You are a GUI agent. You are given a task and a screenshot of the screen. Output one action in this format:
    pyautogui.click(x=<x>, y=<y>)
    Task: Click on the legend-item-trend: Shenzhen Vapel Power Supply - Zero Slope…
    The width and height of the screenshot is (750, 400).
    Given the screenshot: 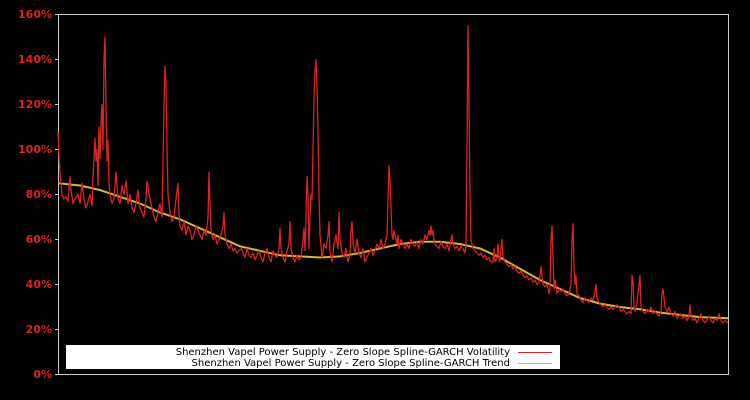 What is the action you would take?
    pyautogui.click(x=372, y=363)
    